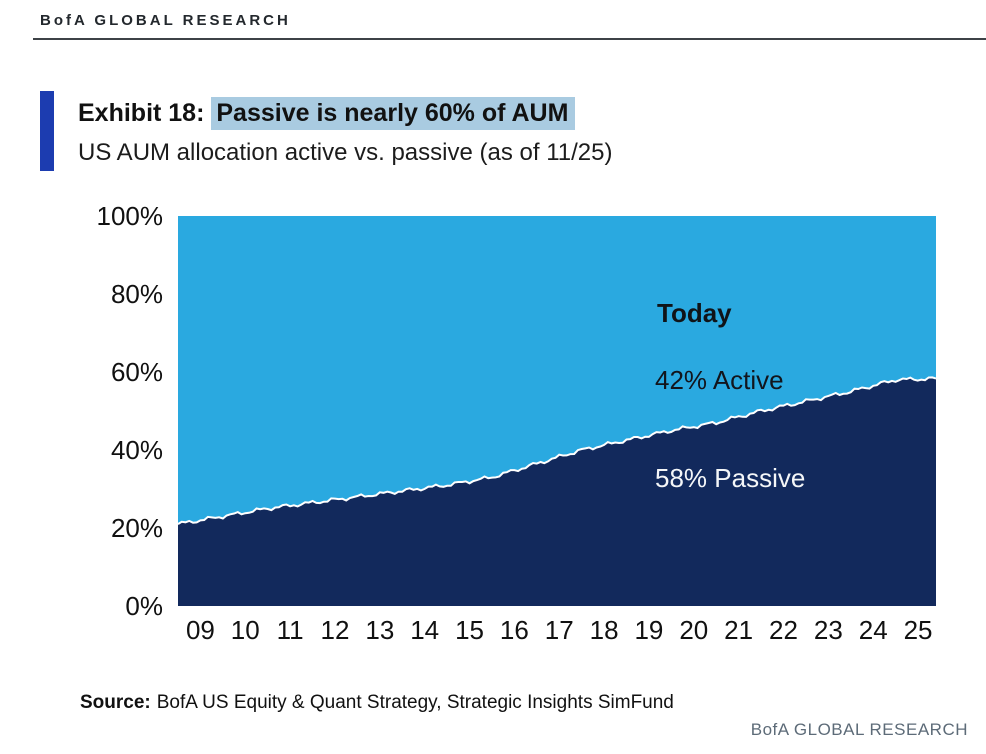  I want to click on x-tick-label: 19, so click(649, 630).